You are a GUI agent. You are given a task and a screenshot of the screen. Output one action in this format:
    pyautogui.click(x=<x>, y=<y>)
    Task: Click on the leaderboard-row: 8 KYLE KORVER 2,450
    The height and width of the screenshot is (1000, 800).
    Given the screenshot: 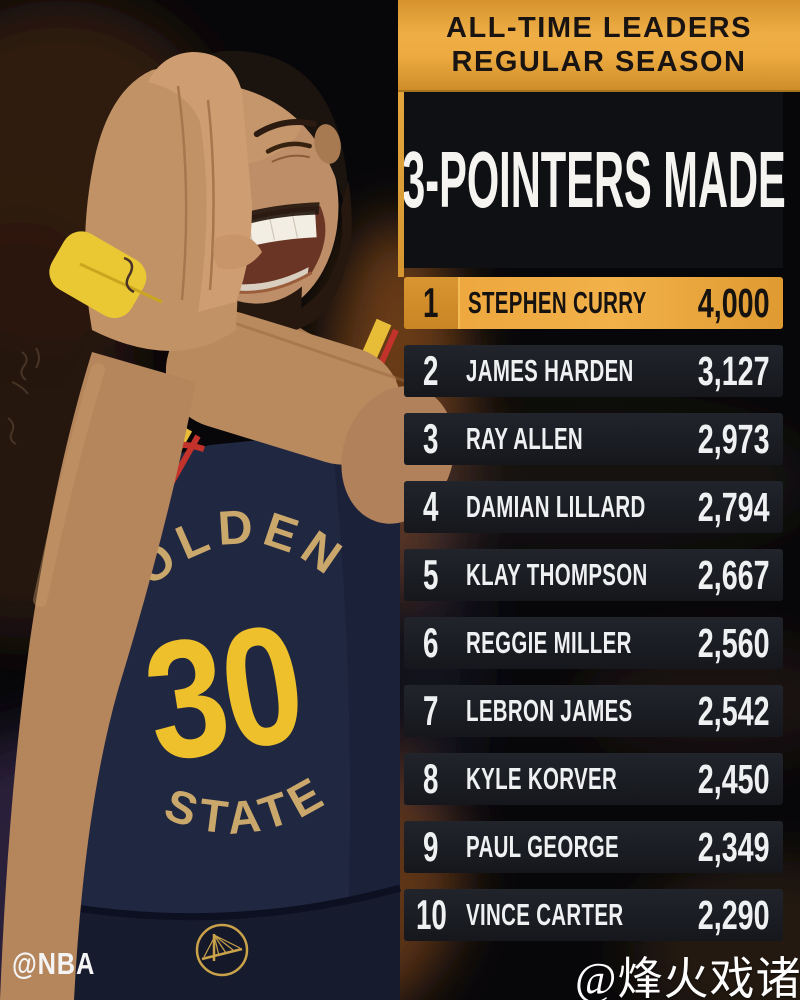 What is the action you would take?
    pyautogui.click(x=593, y=779)
    